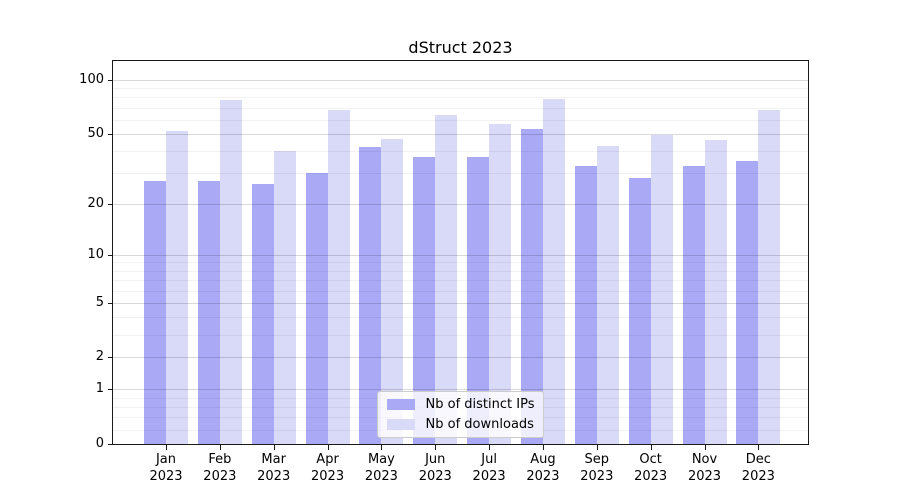 The image size is (900, 500). I want to click on bar-downloads-jun, so click(446, 279).